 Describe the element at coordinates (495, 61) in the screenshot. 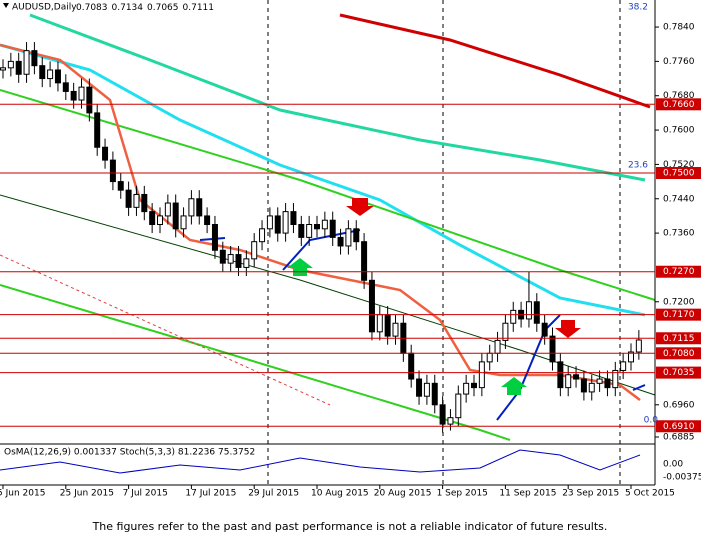

I see `ma-line` at that location.